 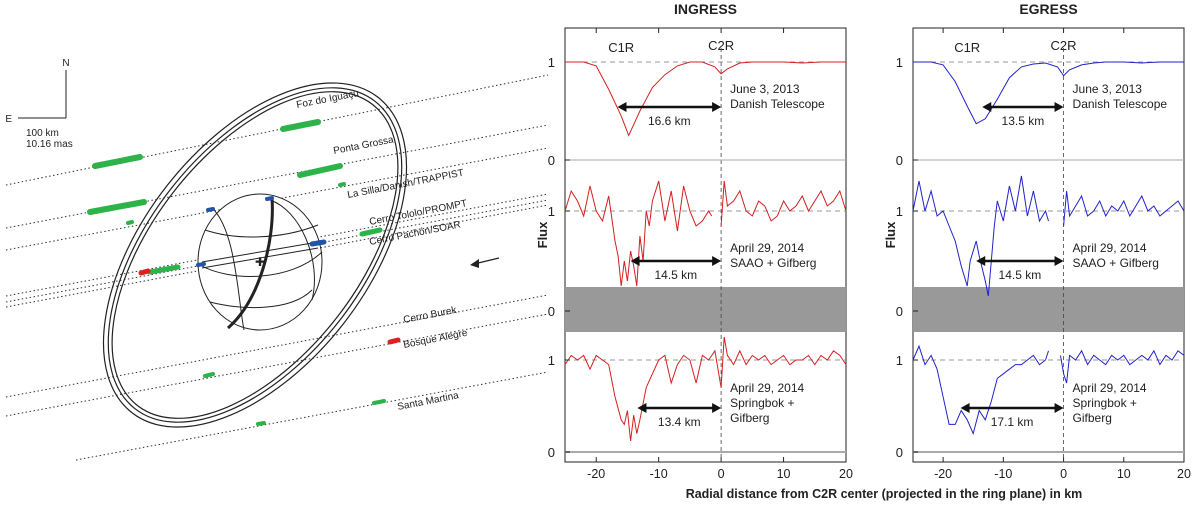 What do you see at coordinates (209, 375) in the screenshot?
I see `detection-bosque-ingress` at bounding box center [209, 375].